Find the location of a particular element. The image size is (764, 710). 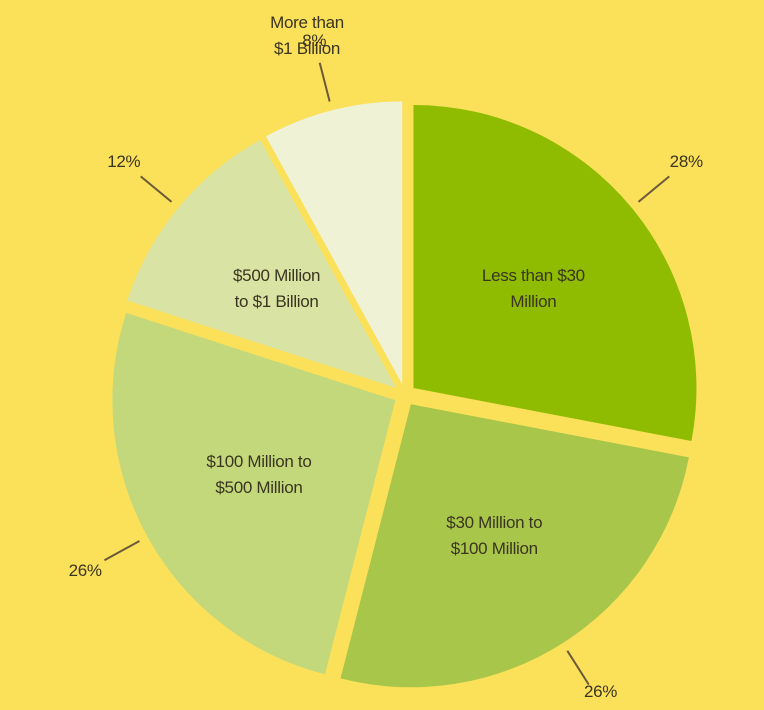

value-label: 28% is located at coordinates (686, 162).